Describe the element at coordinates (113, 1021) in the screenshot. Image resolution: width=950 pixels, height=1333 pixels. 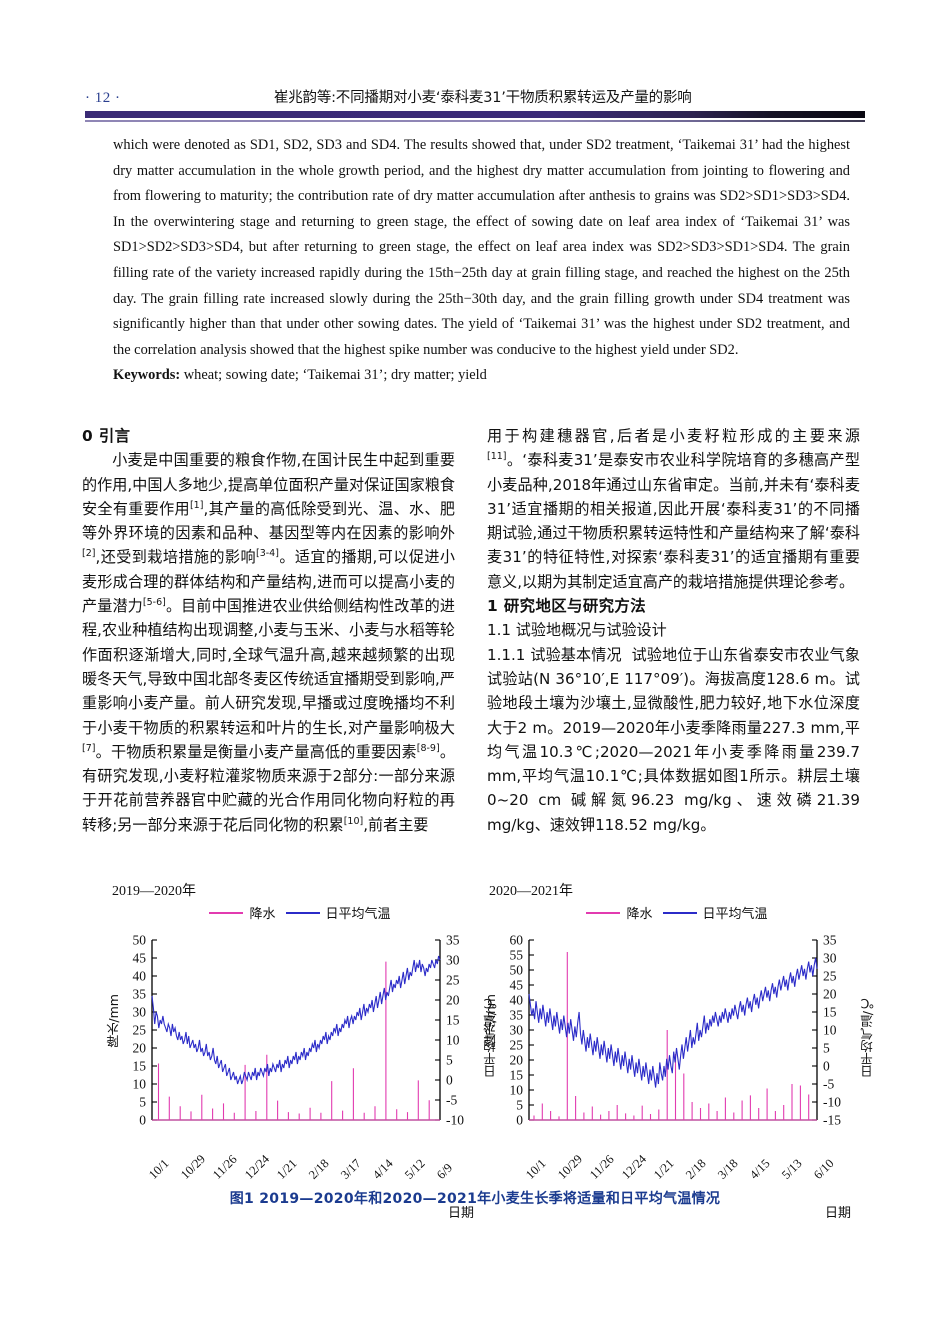
I see `chart-a-ylabel-left: 降水/mm` at that location.